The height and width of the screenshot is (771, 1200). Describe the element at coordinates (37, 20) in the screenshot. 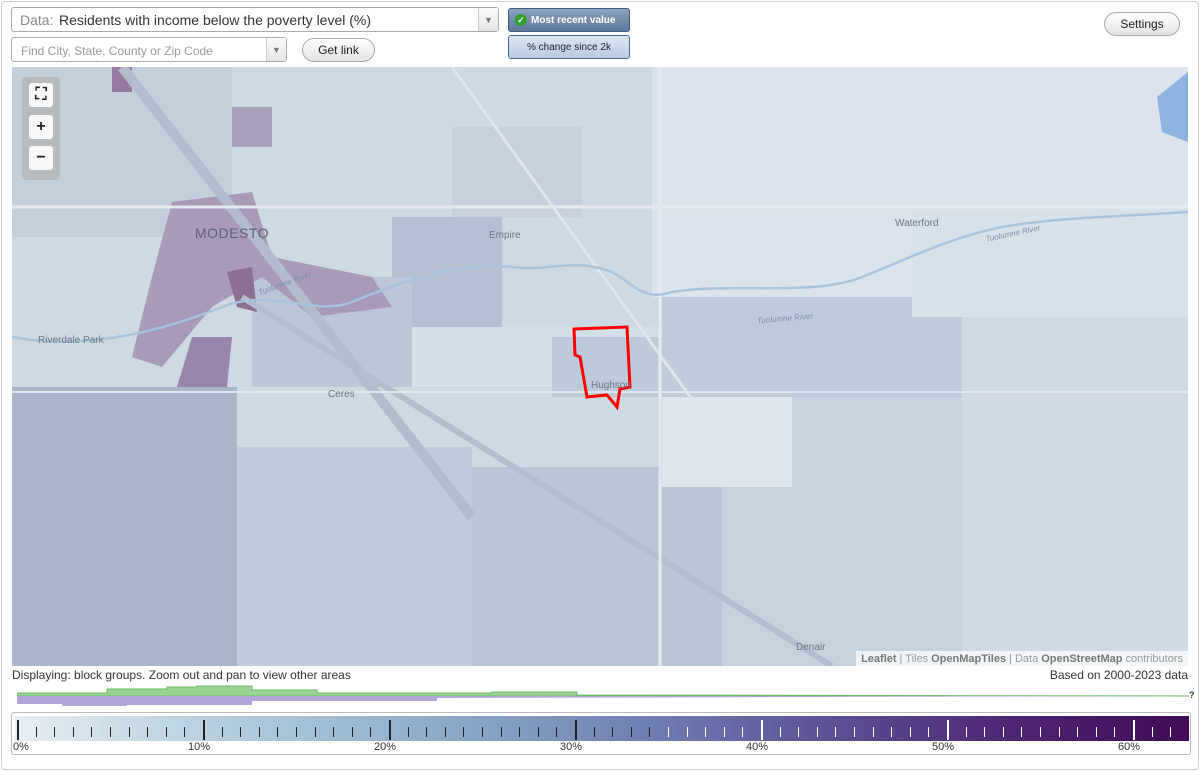

I see `data-prefix-label: Data:` at that location.